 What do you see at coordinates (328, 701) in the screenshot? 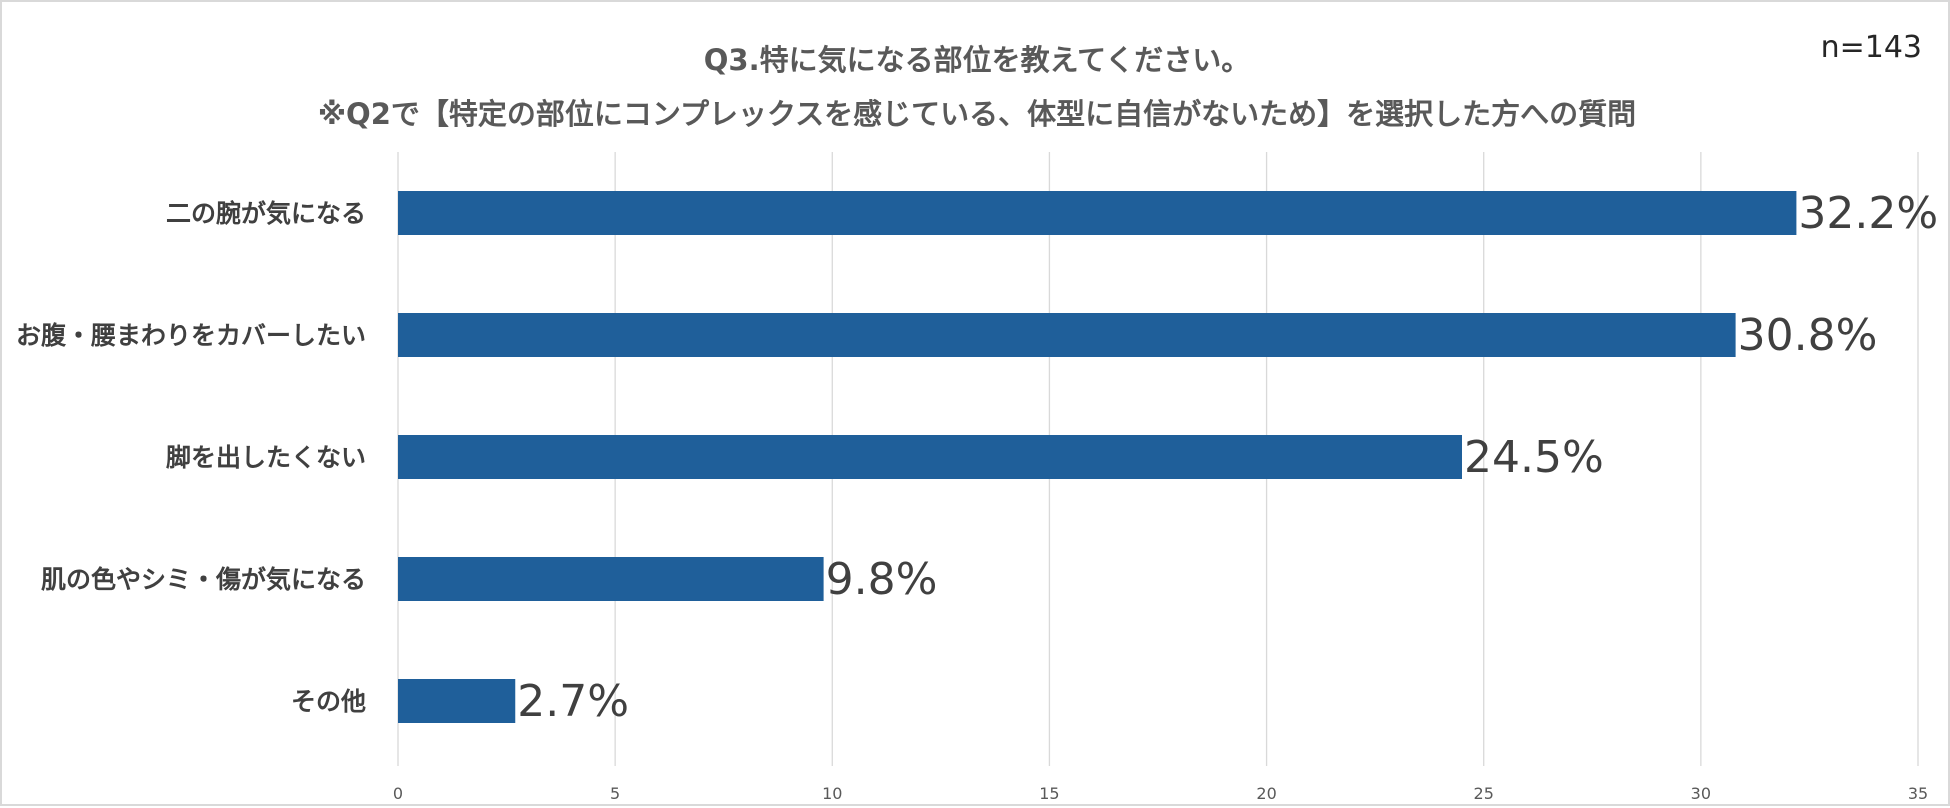
I see `category-label: その他` at bounding box center [328, 701].